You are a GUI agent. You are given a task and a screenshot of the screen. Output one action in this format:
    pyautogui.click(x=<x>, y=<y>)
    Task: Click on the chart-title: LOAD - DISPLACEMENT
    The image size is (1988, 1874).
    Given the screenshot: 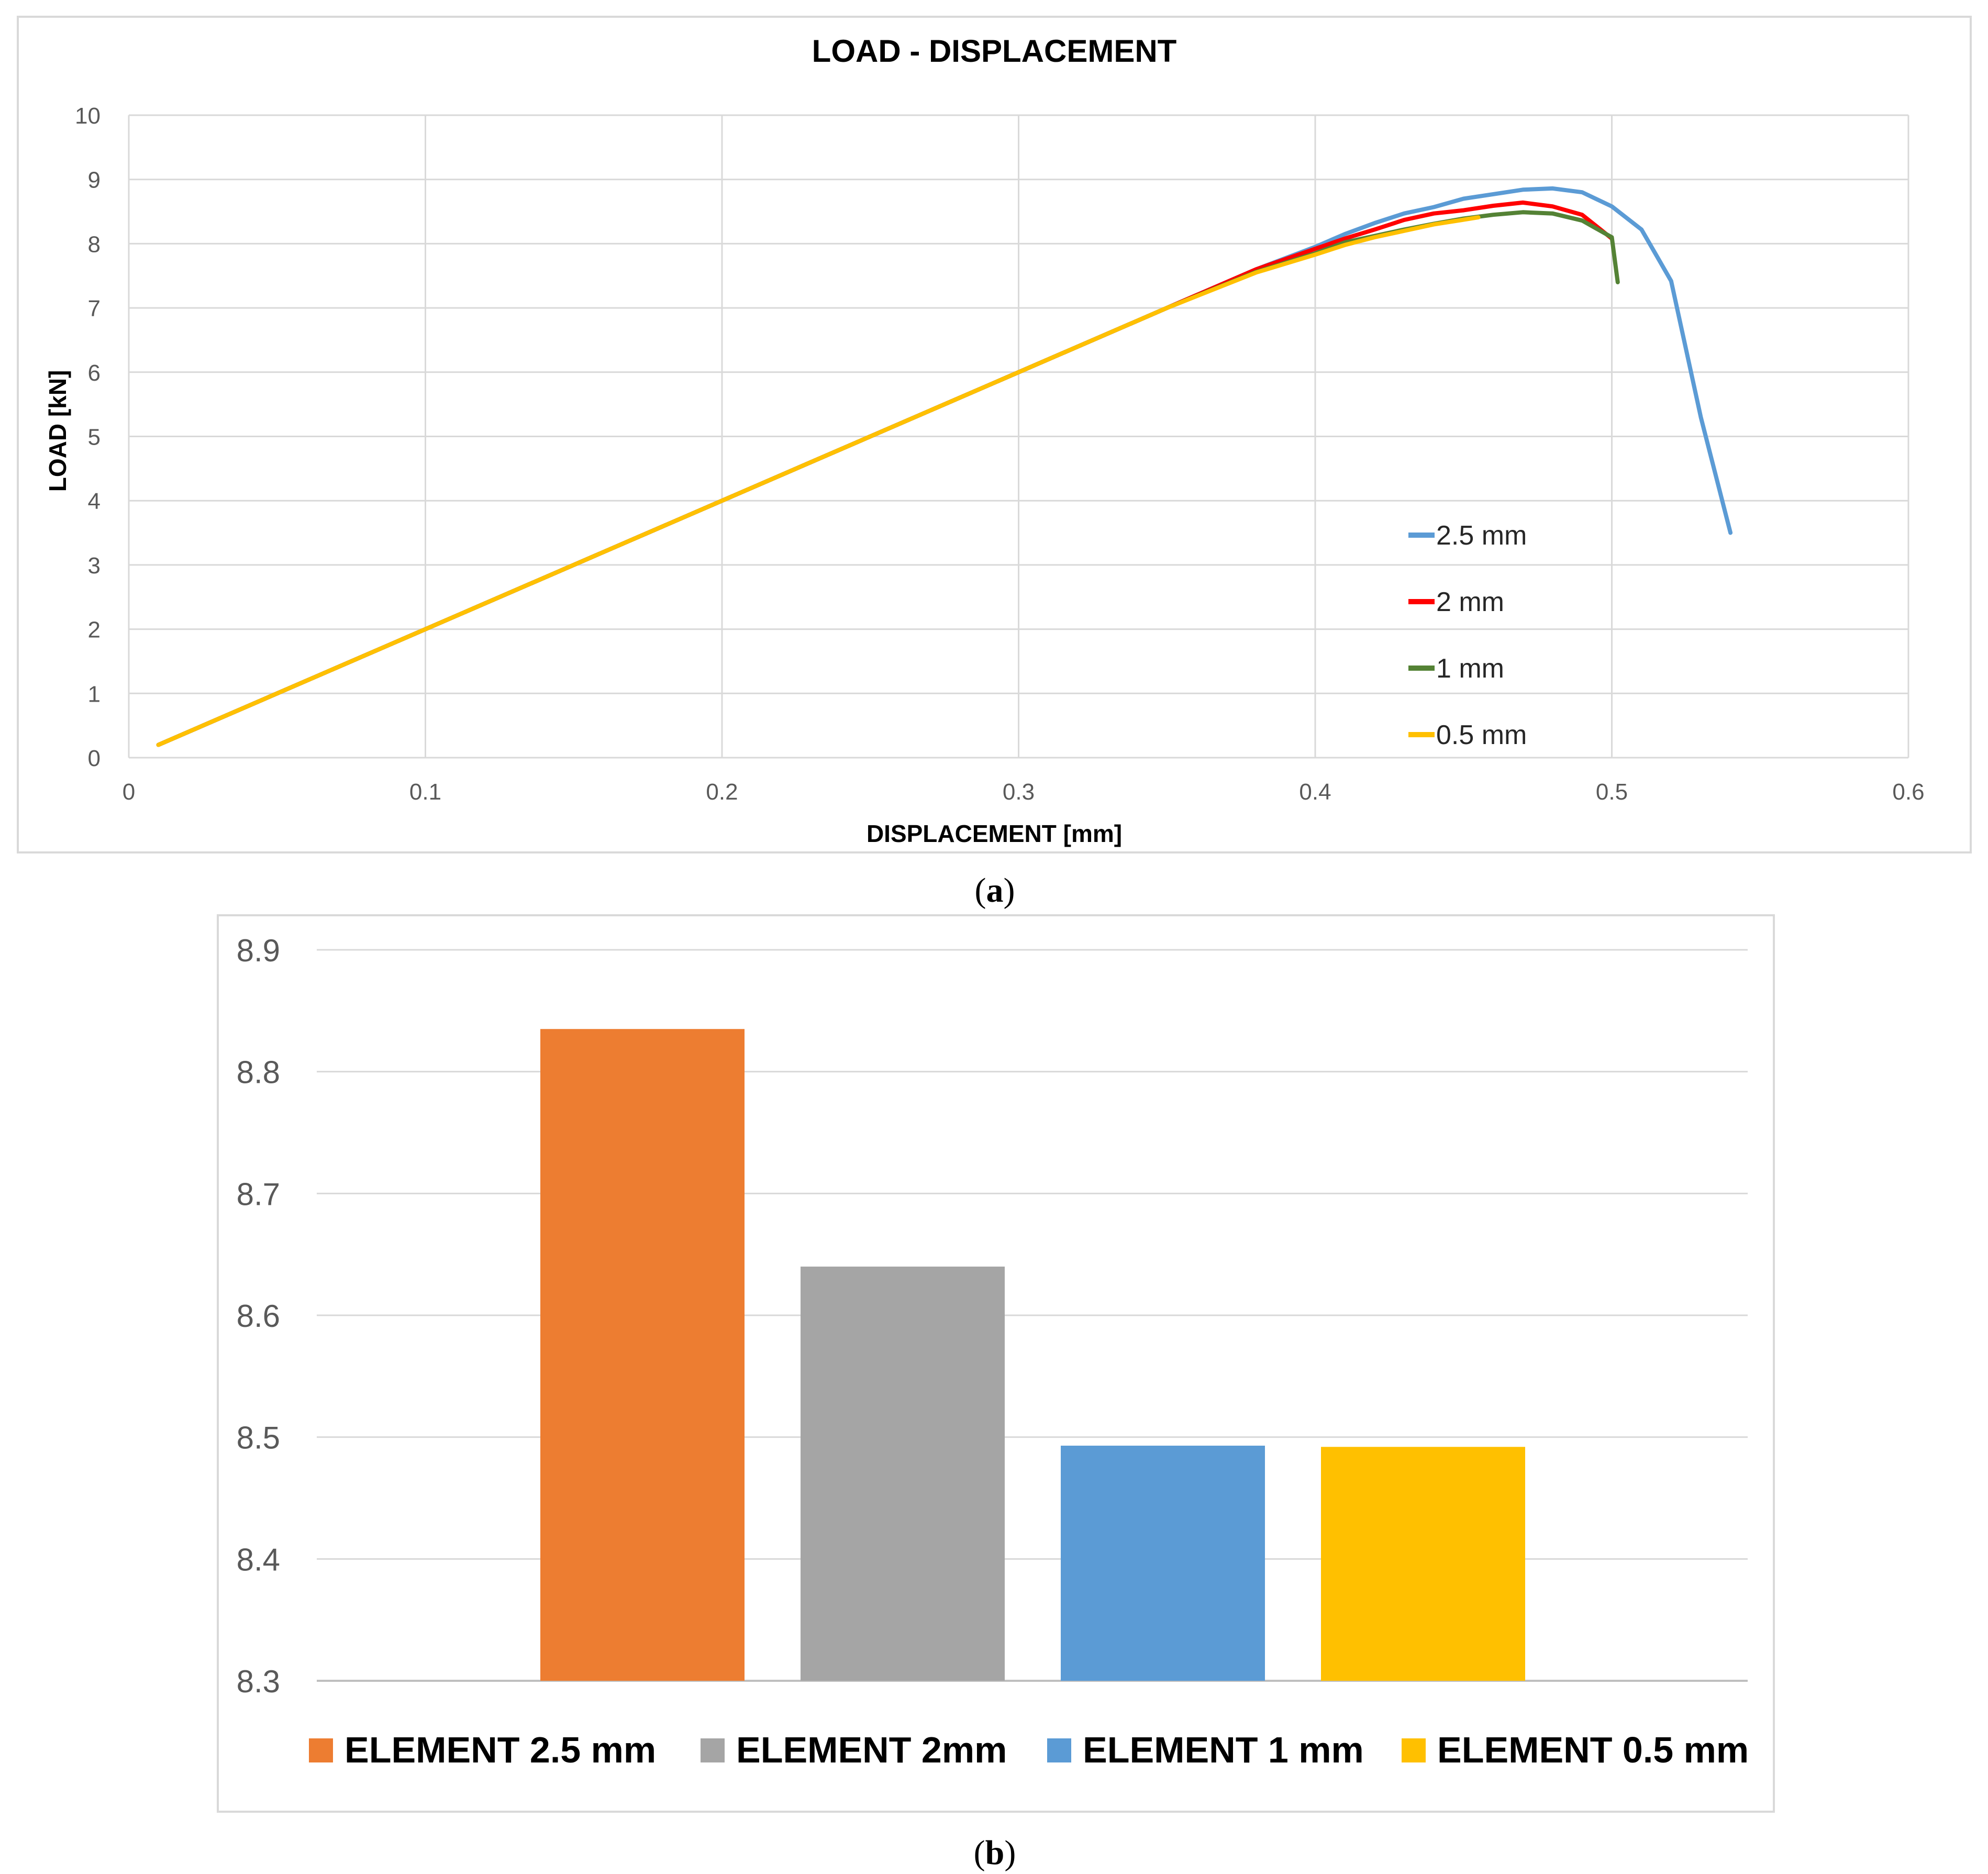 What is the action you would take?
    pyautogui.click(x=994, y=51)
    